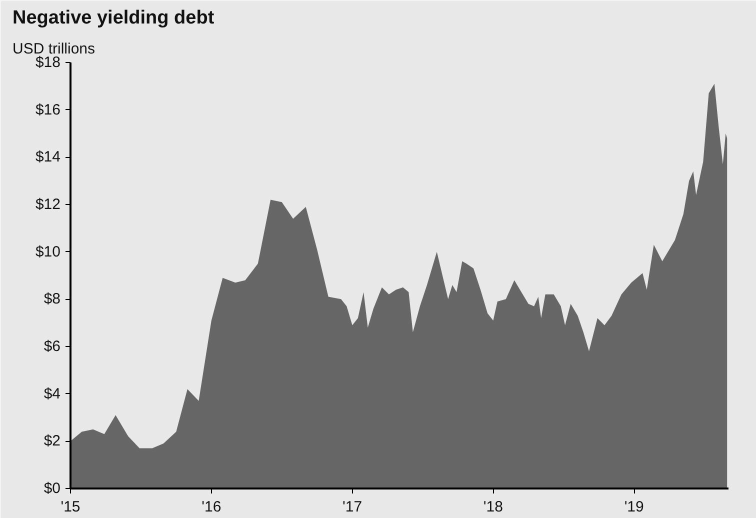 This screenshot has height=518, width=756. What do you see at coordinates (48, 251) in the screenshot?
I see `y-tick-label: $10` at bounding box center [48, 251].